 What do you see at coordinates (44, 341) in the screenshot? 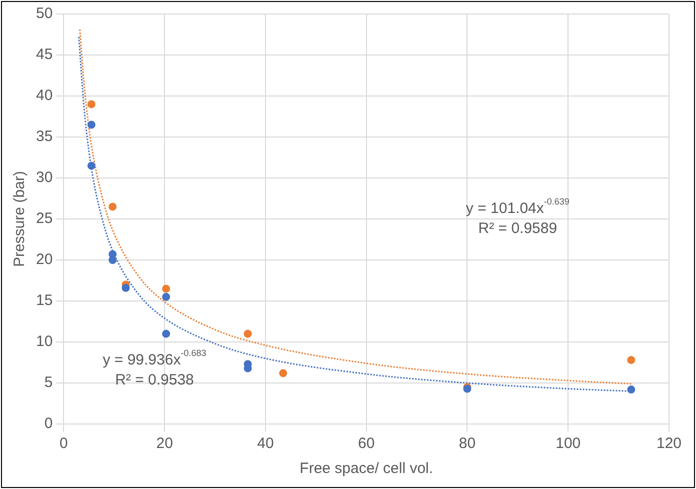
I see `y-tick-label: 10` at bounding box center [44, 341].